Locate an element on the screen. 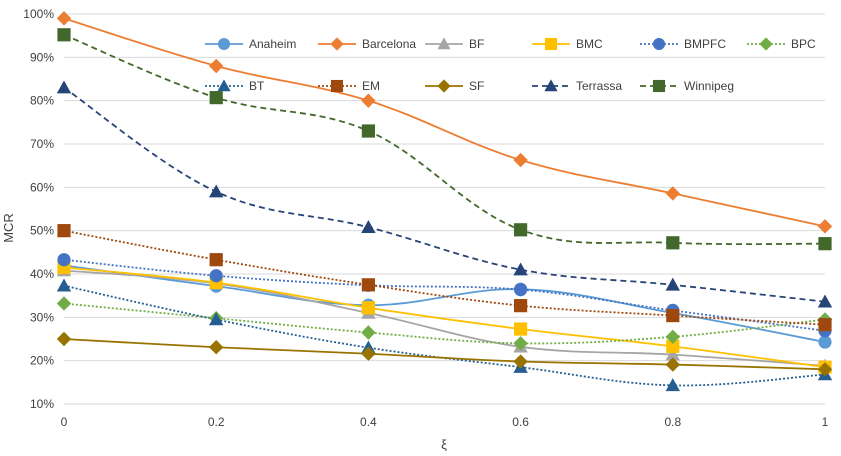 Image resolution: width=841 pixels, height=456 pixels. y-tick-label: 60% is located at coordinates (42, 187).